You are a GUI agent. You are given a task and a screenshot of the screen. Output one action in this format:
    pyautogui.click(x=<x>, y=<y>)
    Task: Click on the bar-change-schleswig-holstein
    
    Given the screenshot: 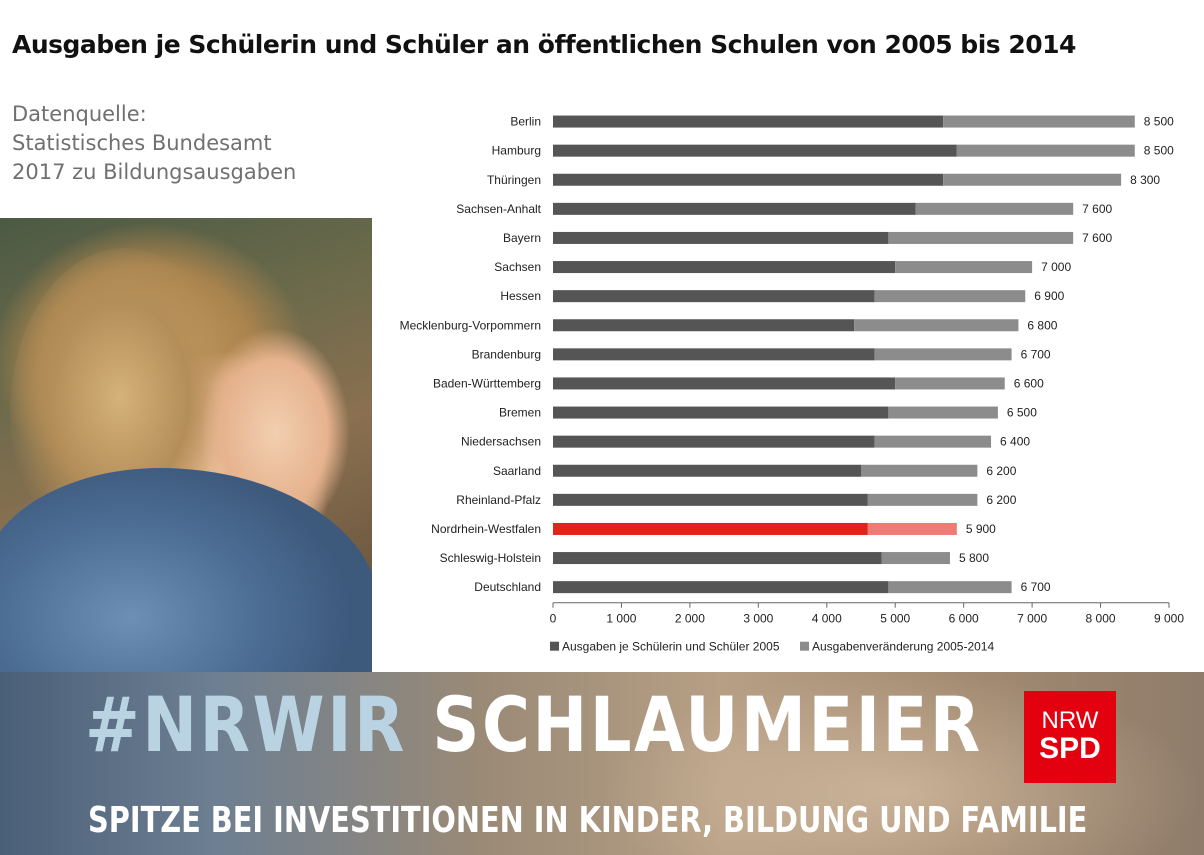 What is the action you would take?
    pyautogui.click(x=915, y=558)
    